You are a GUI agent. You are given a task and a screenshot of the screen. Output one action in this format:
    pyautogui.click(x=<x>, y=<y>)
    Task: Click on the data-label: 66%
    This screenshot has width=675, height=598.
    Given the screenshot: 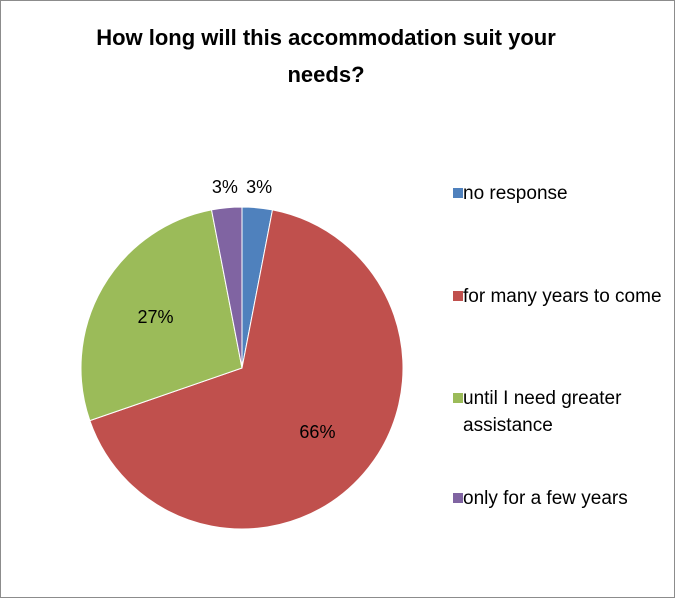 What is the action you would take?
    pyautogui.click(x=317, y=432)
    